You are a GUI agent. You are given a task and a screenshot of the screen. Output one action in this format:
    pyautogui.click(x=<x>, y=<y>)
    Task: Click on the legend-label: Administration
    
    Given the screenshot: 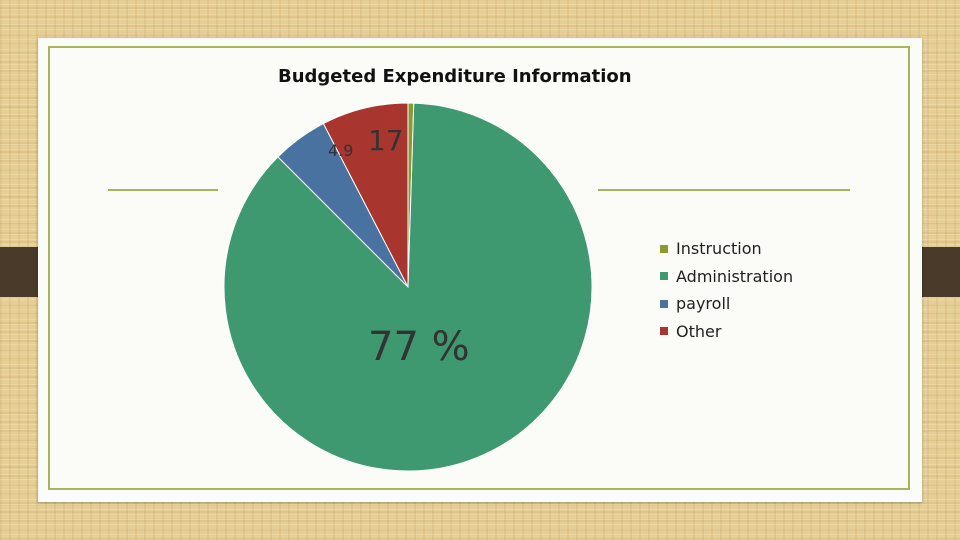 What is the action you would take?
    pyautogui.click(x=735, y=276)
    